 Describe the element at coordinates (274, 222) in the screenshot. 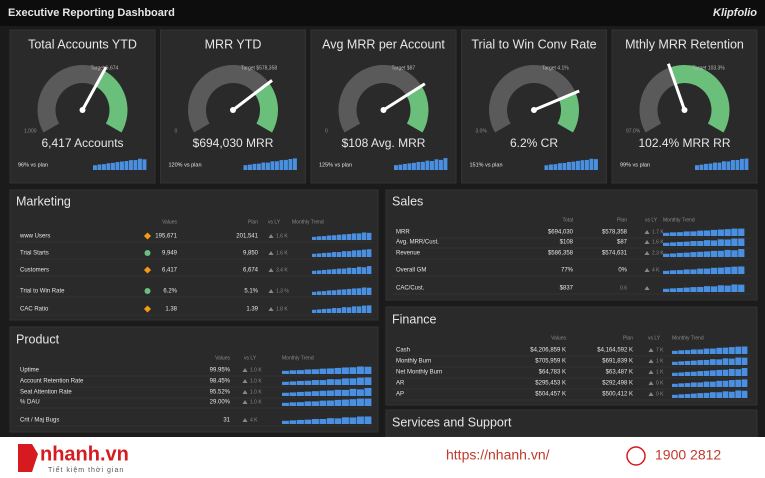

I see `column-header: vs LY` at that location.